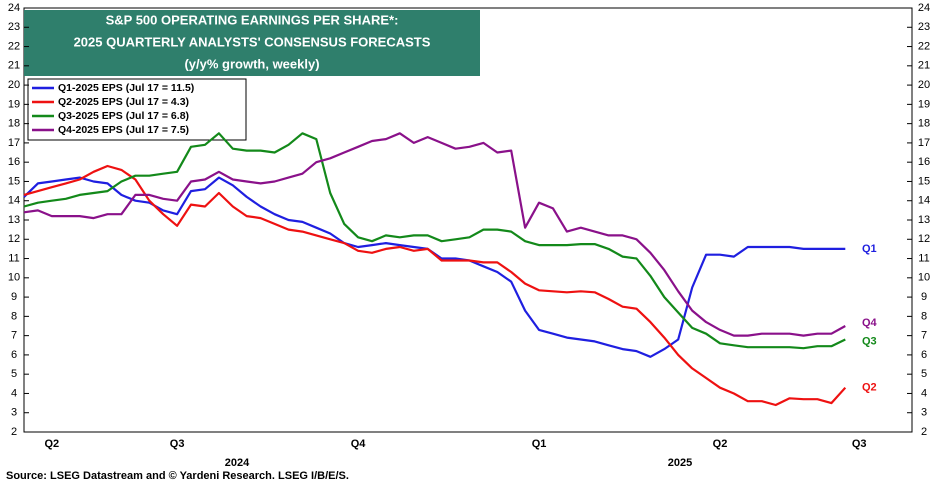 Image resolution: width=936 pixels, height=484 pixels. I want to click on title-box, so click(252, 43).